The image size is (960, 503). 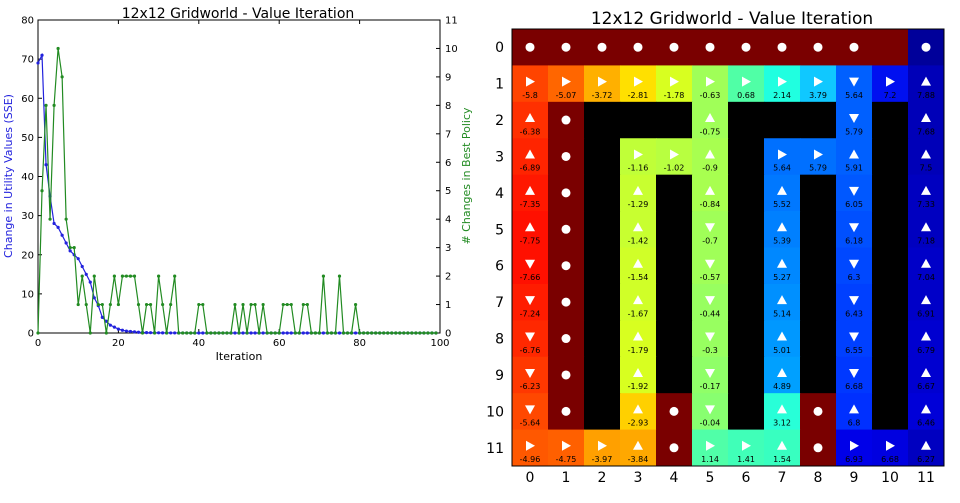 I want to click on state-utility-value: 6.67, so click(x=926, y=386).